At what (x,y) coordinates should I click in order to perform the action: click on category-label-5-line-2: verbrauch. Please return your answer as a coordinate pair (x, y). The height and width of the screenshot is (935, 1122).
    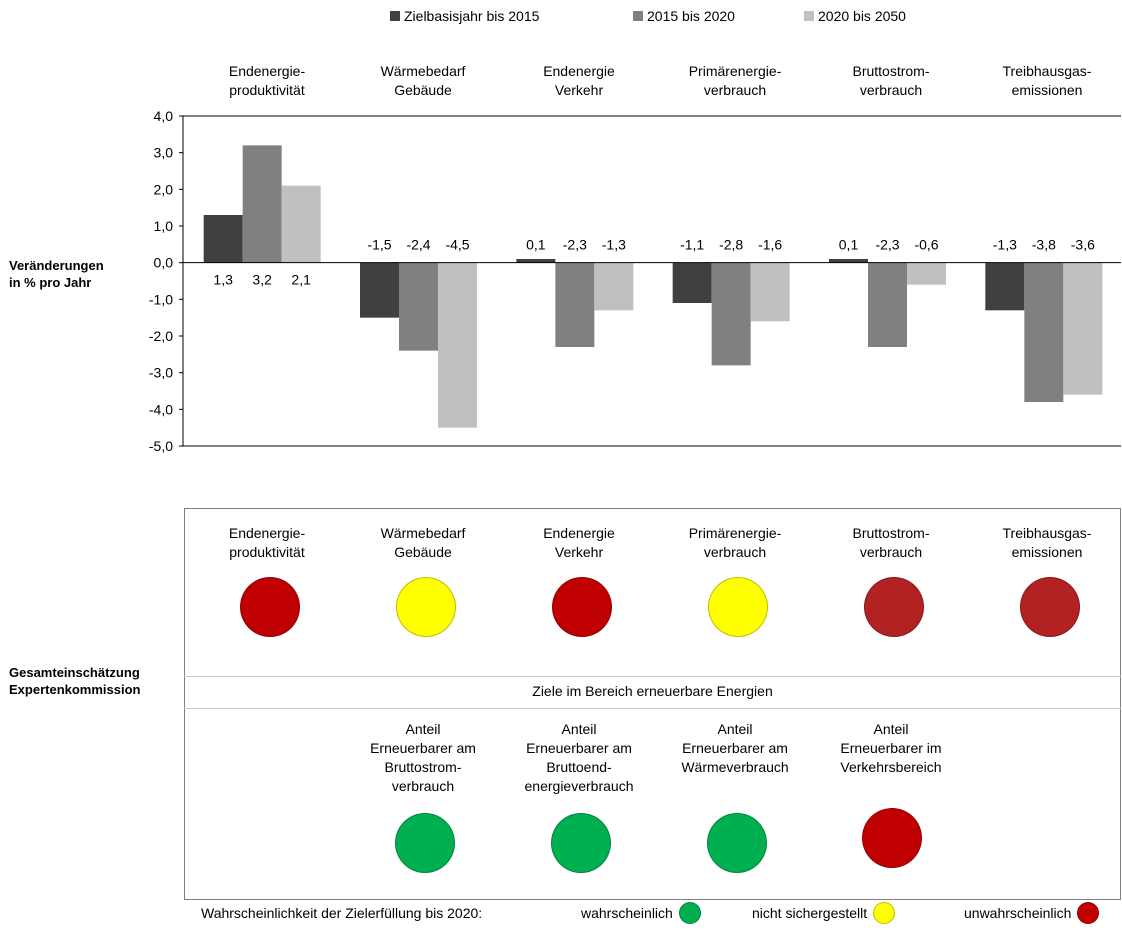
    Looking at the image, I should click on (891, 90).